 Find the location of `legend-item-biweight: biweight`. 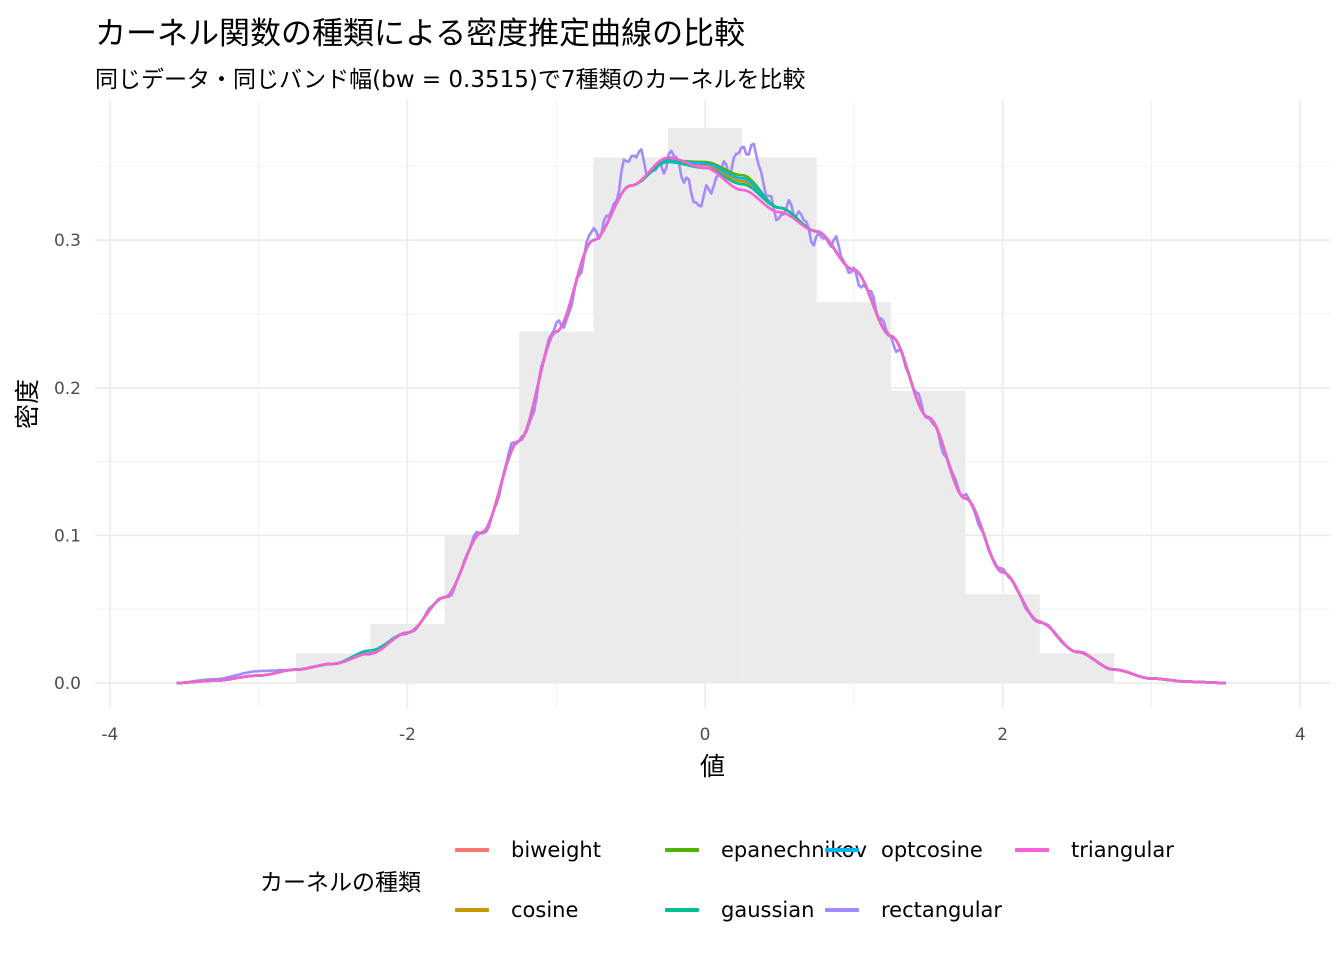

legend-item-biweight: biweight is located at coordinates (528, 850).